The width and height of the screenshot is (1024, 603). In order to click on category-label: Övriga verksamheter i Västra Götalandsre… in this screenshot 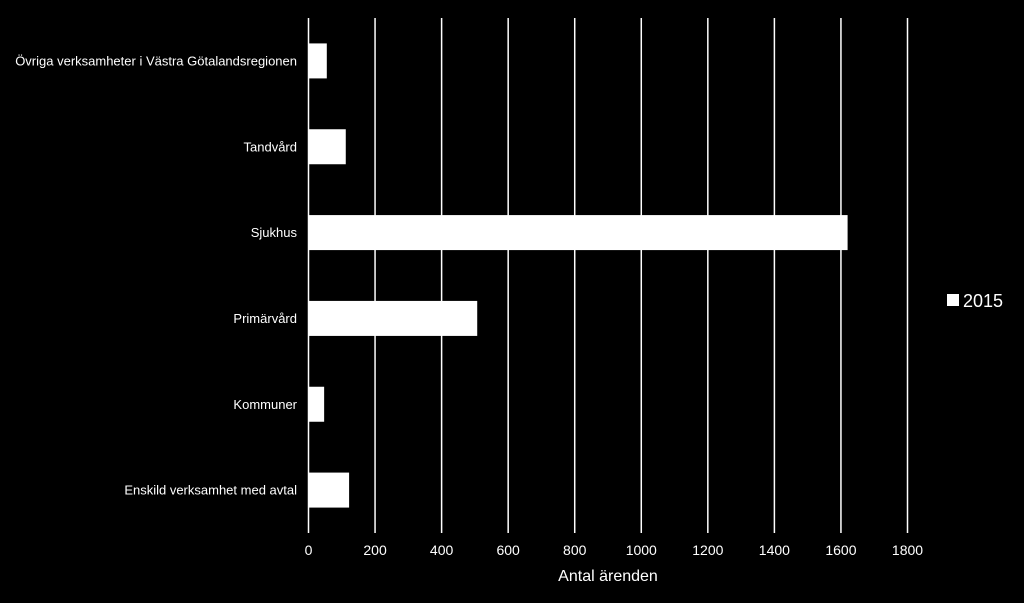, I will do `click(156, 60)`.